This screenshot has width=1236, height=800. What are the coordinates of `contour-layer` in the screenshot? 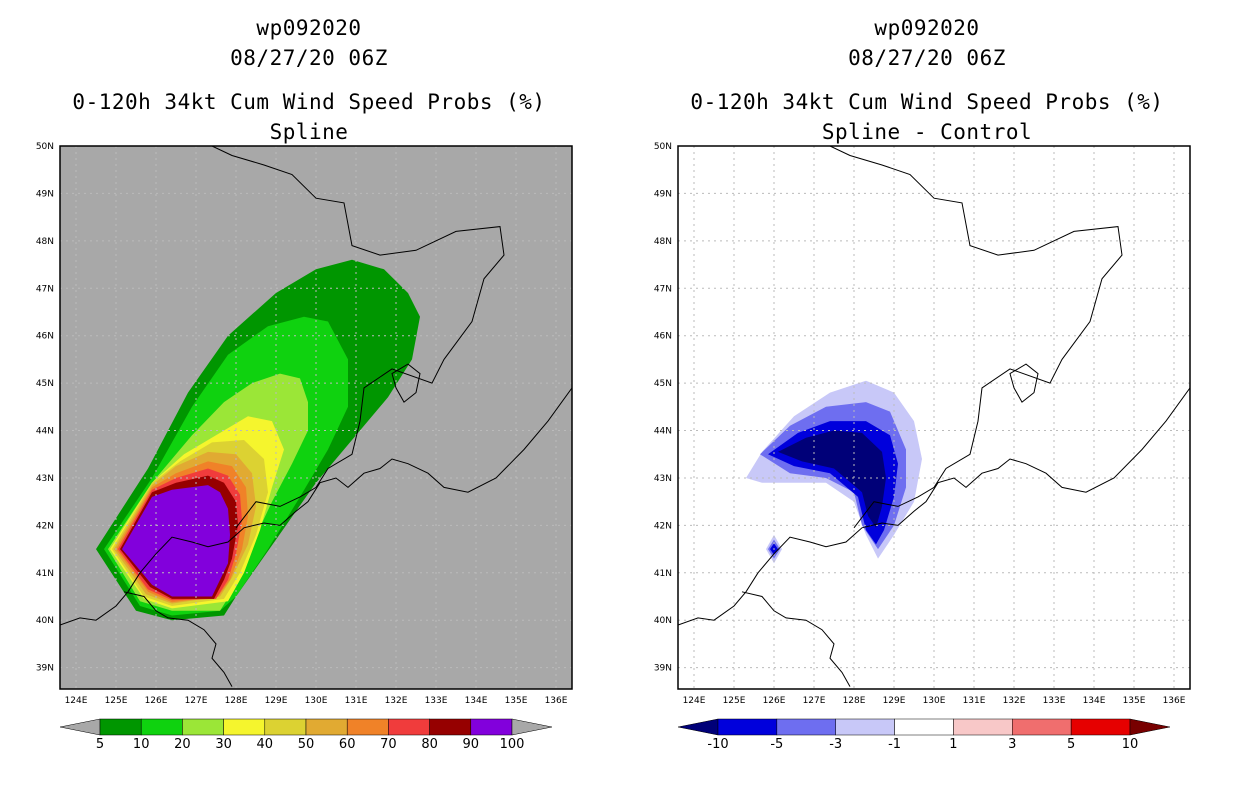 It's located at (258, 440).